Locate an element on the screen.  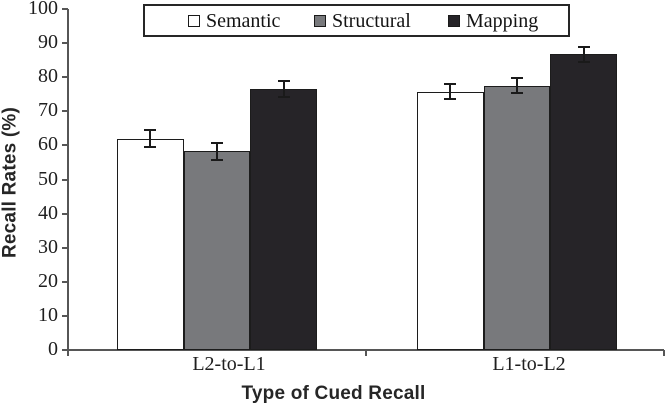
legend-item-structural: Structural is located at coordinates (362, 20).